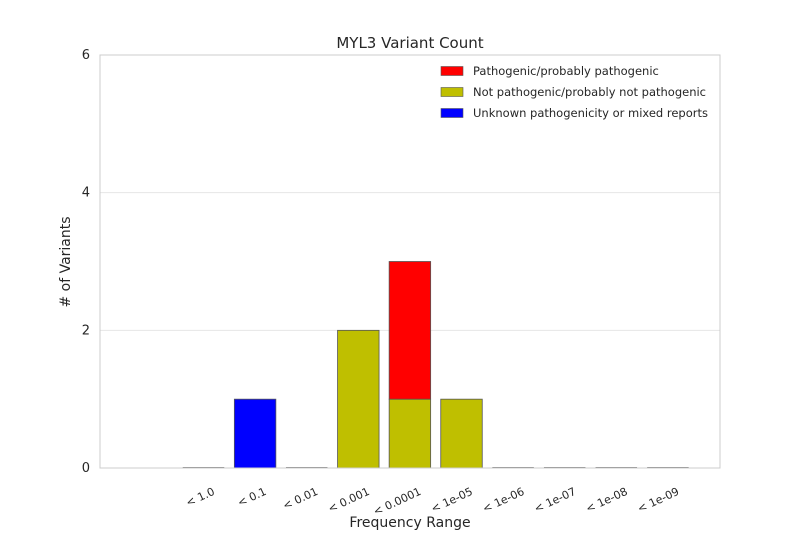  Describe the element at coordinates (251, 497) in the screenshot. I see `x-tick-label: < 0.1` at that location.